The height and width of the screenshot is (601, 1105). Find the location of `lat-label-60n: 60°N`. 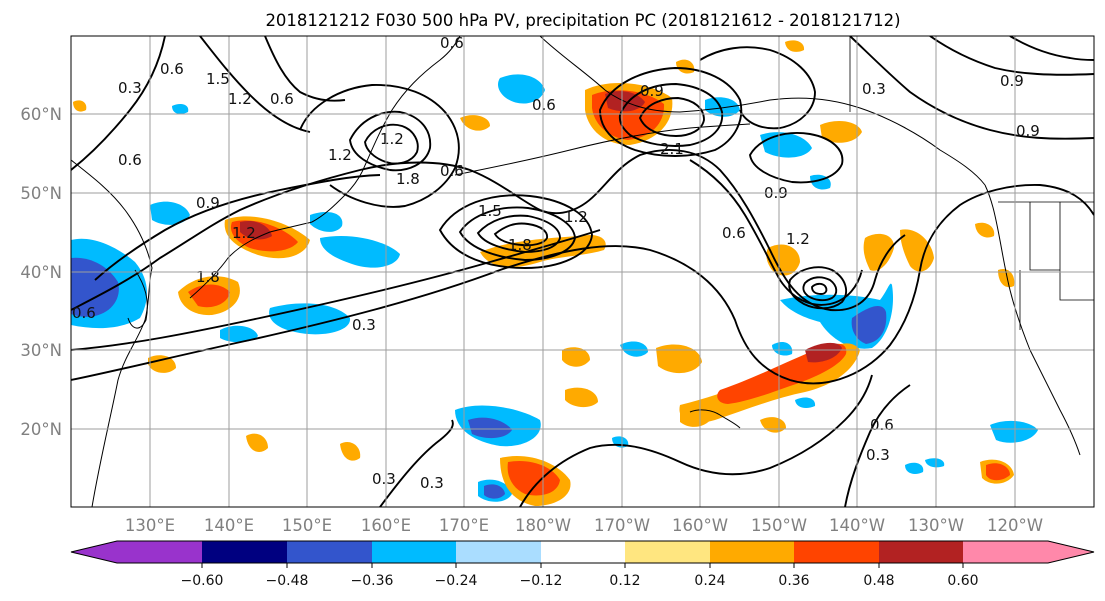

lat-label-60n: 60°N is located at coordinates (41, 114).